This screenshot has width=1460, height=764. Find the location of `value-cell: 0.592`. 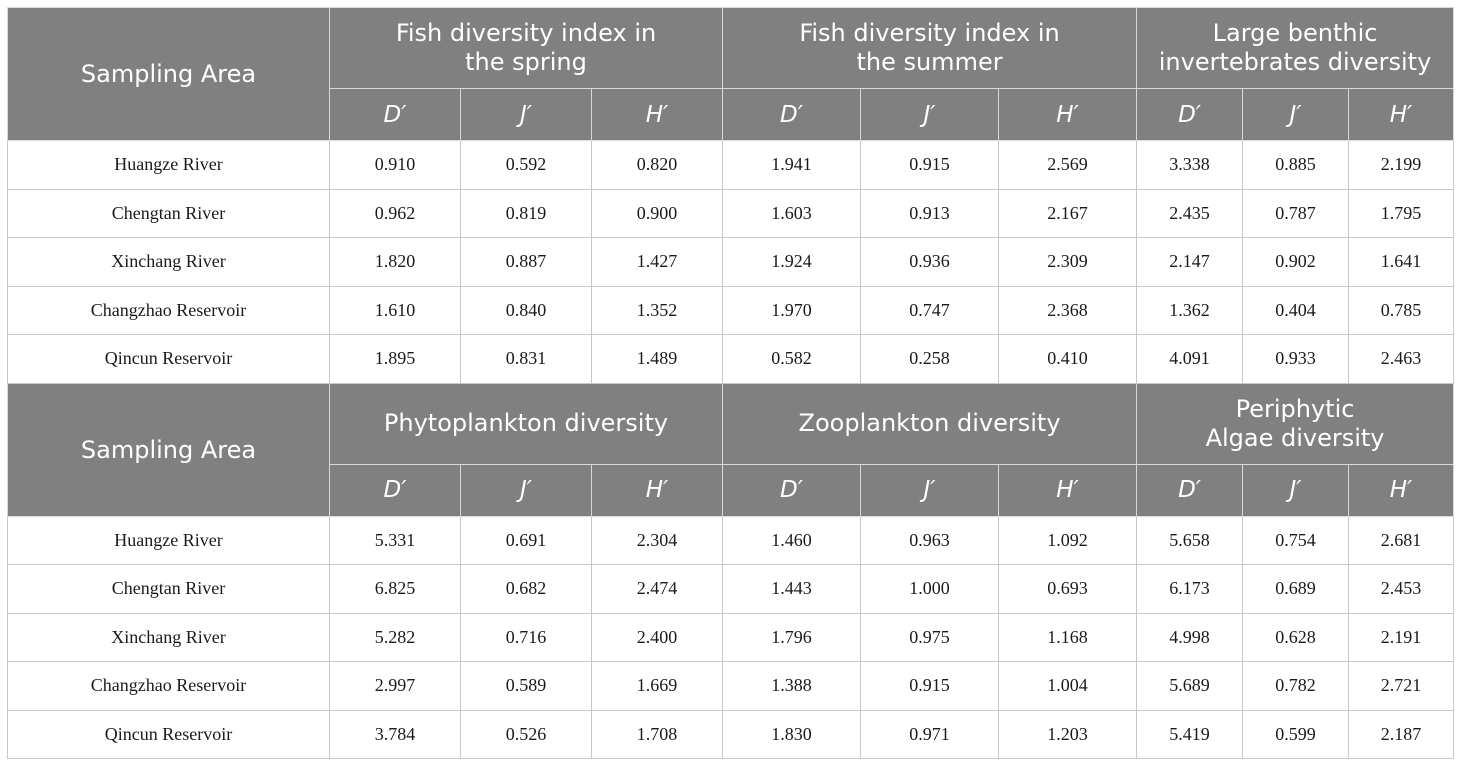

value-cell: 0.592 is located at coordinates (526, 165).